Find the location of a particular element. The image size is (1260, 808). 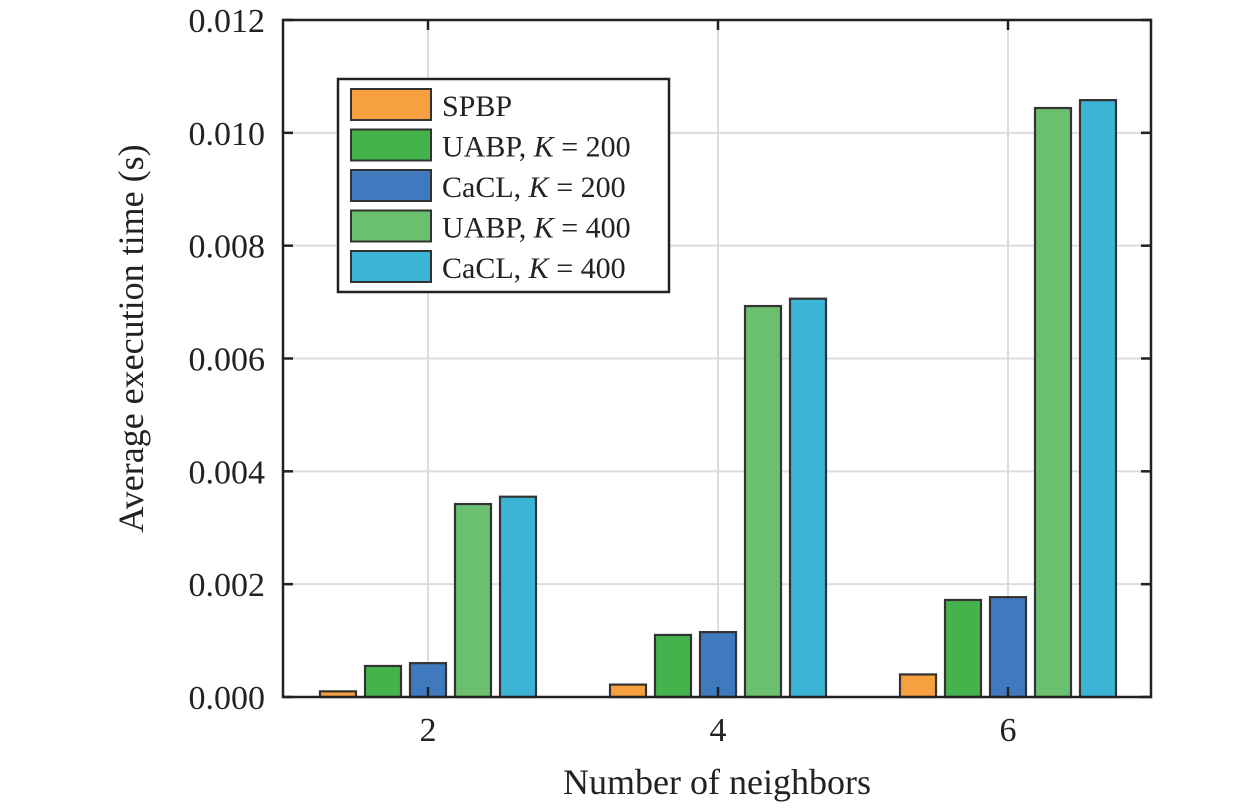

y-tick-label: 0.008 is located at coordinates (227, 247).